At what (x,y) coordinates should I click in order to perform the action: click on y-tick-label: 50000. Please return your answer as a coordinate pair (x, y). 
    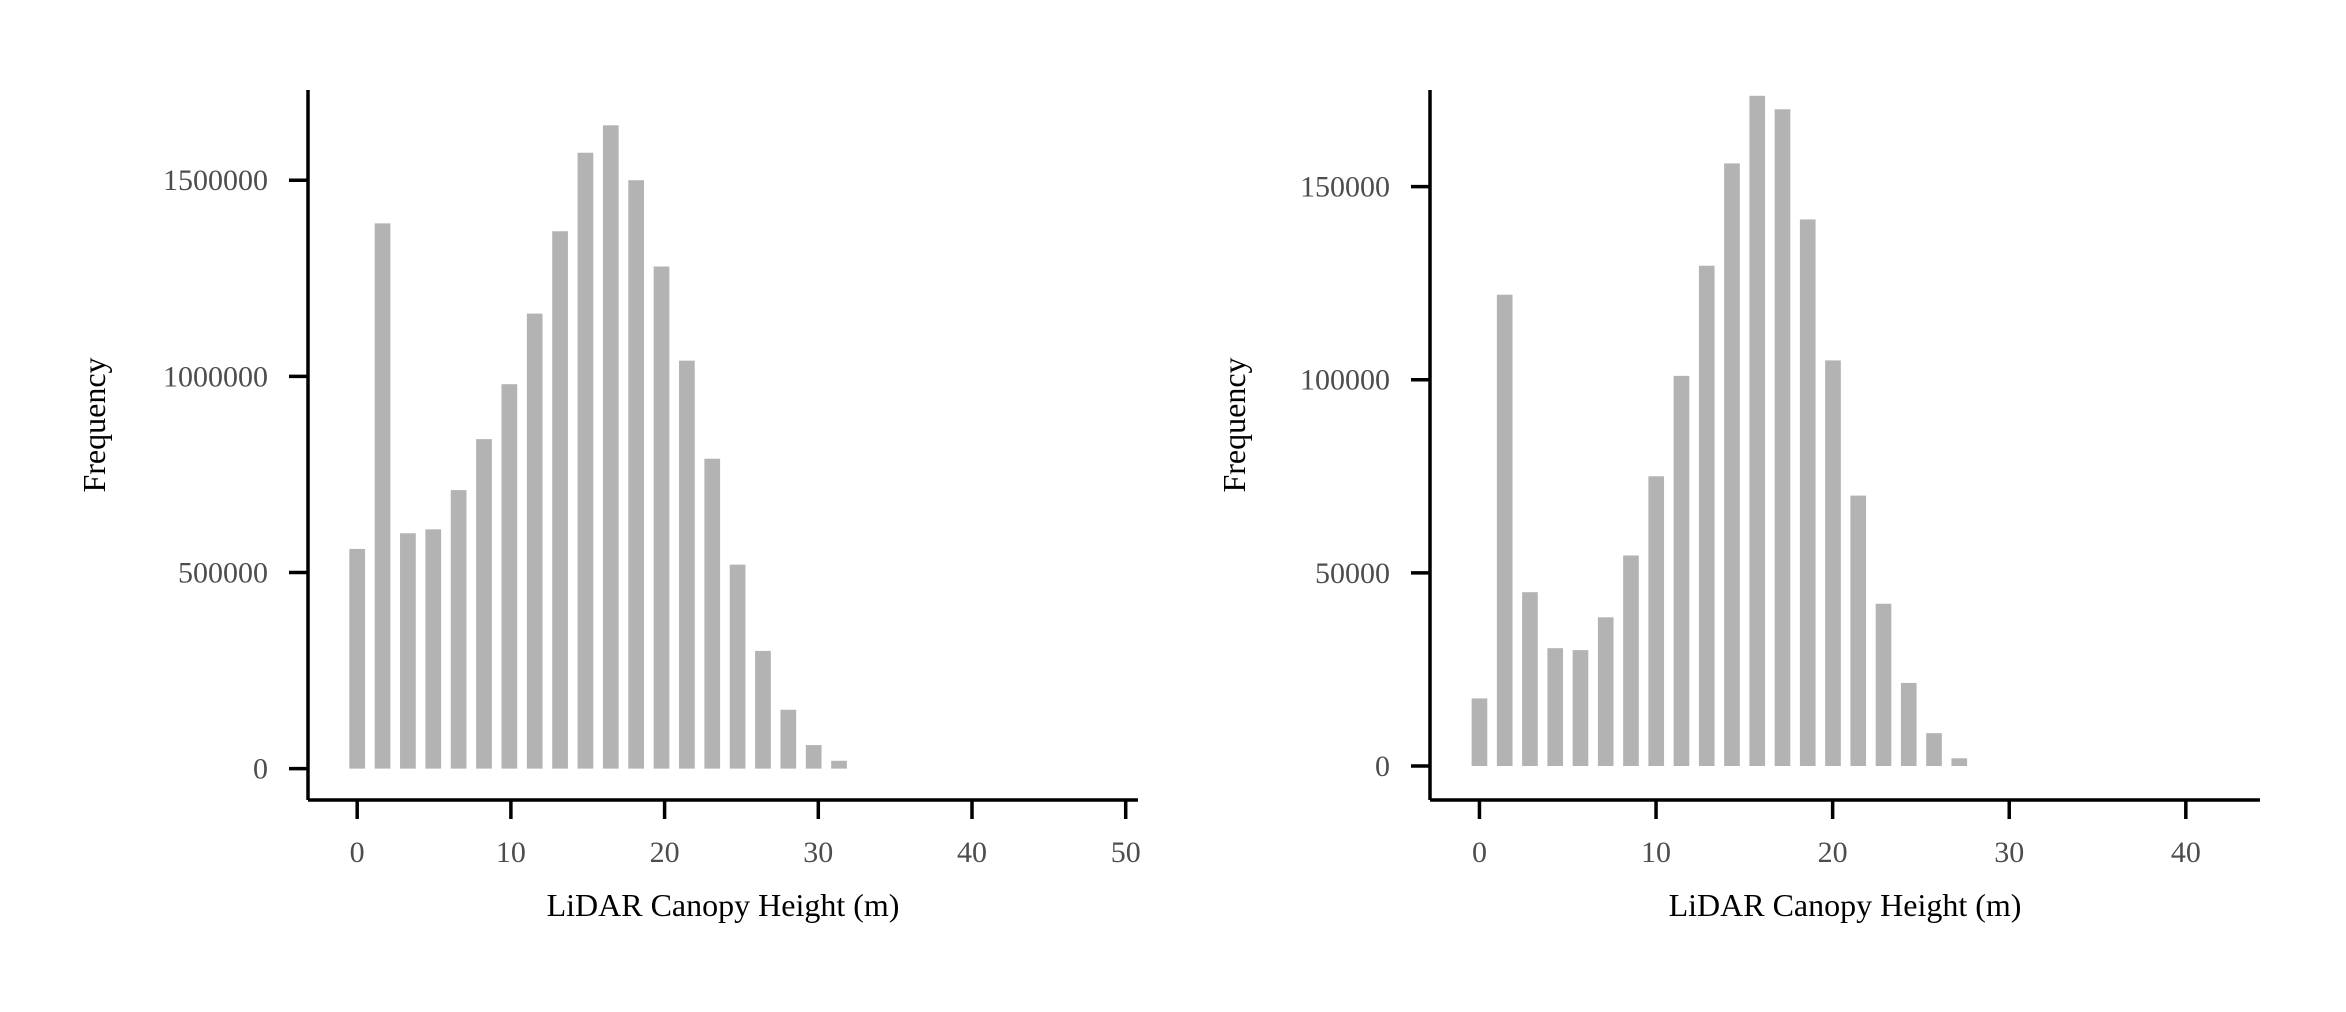
    Looking at the image, I should click on (1352, 573).